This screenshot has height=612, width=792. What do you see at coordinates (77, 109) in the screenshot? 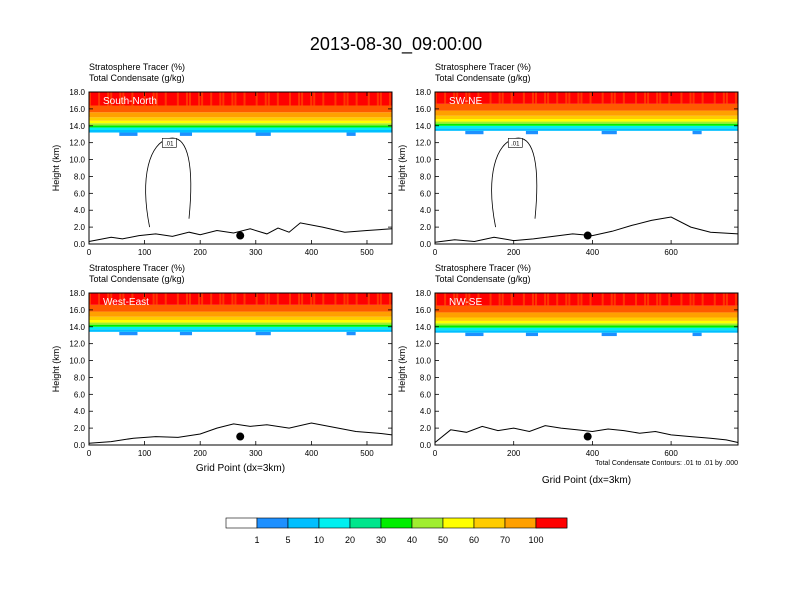
I see `y-tick-label: 16.0` at bounding box center [77, 109].